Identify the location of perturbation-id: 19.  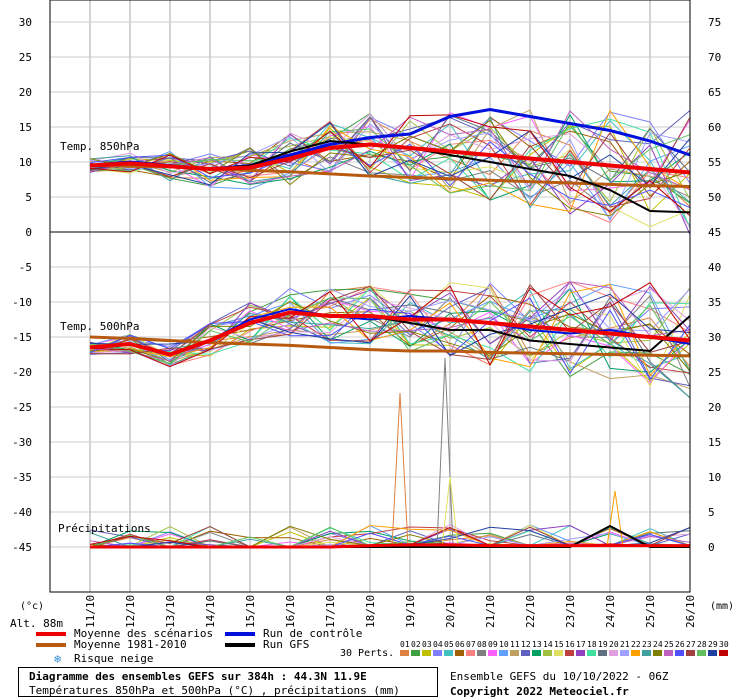
(603, 644).